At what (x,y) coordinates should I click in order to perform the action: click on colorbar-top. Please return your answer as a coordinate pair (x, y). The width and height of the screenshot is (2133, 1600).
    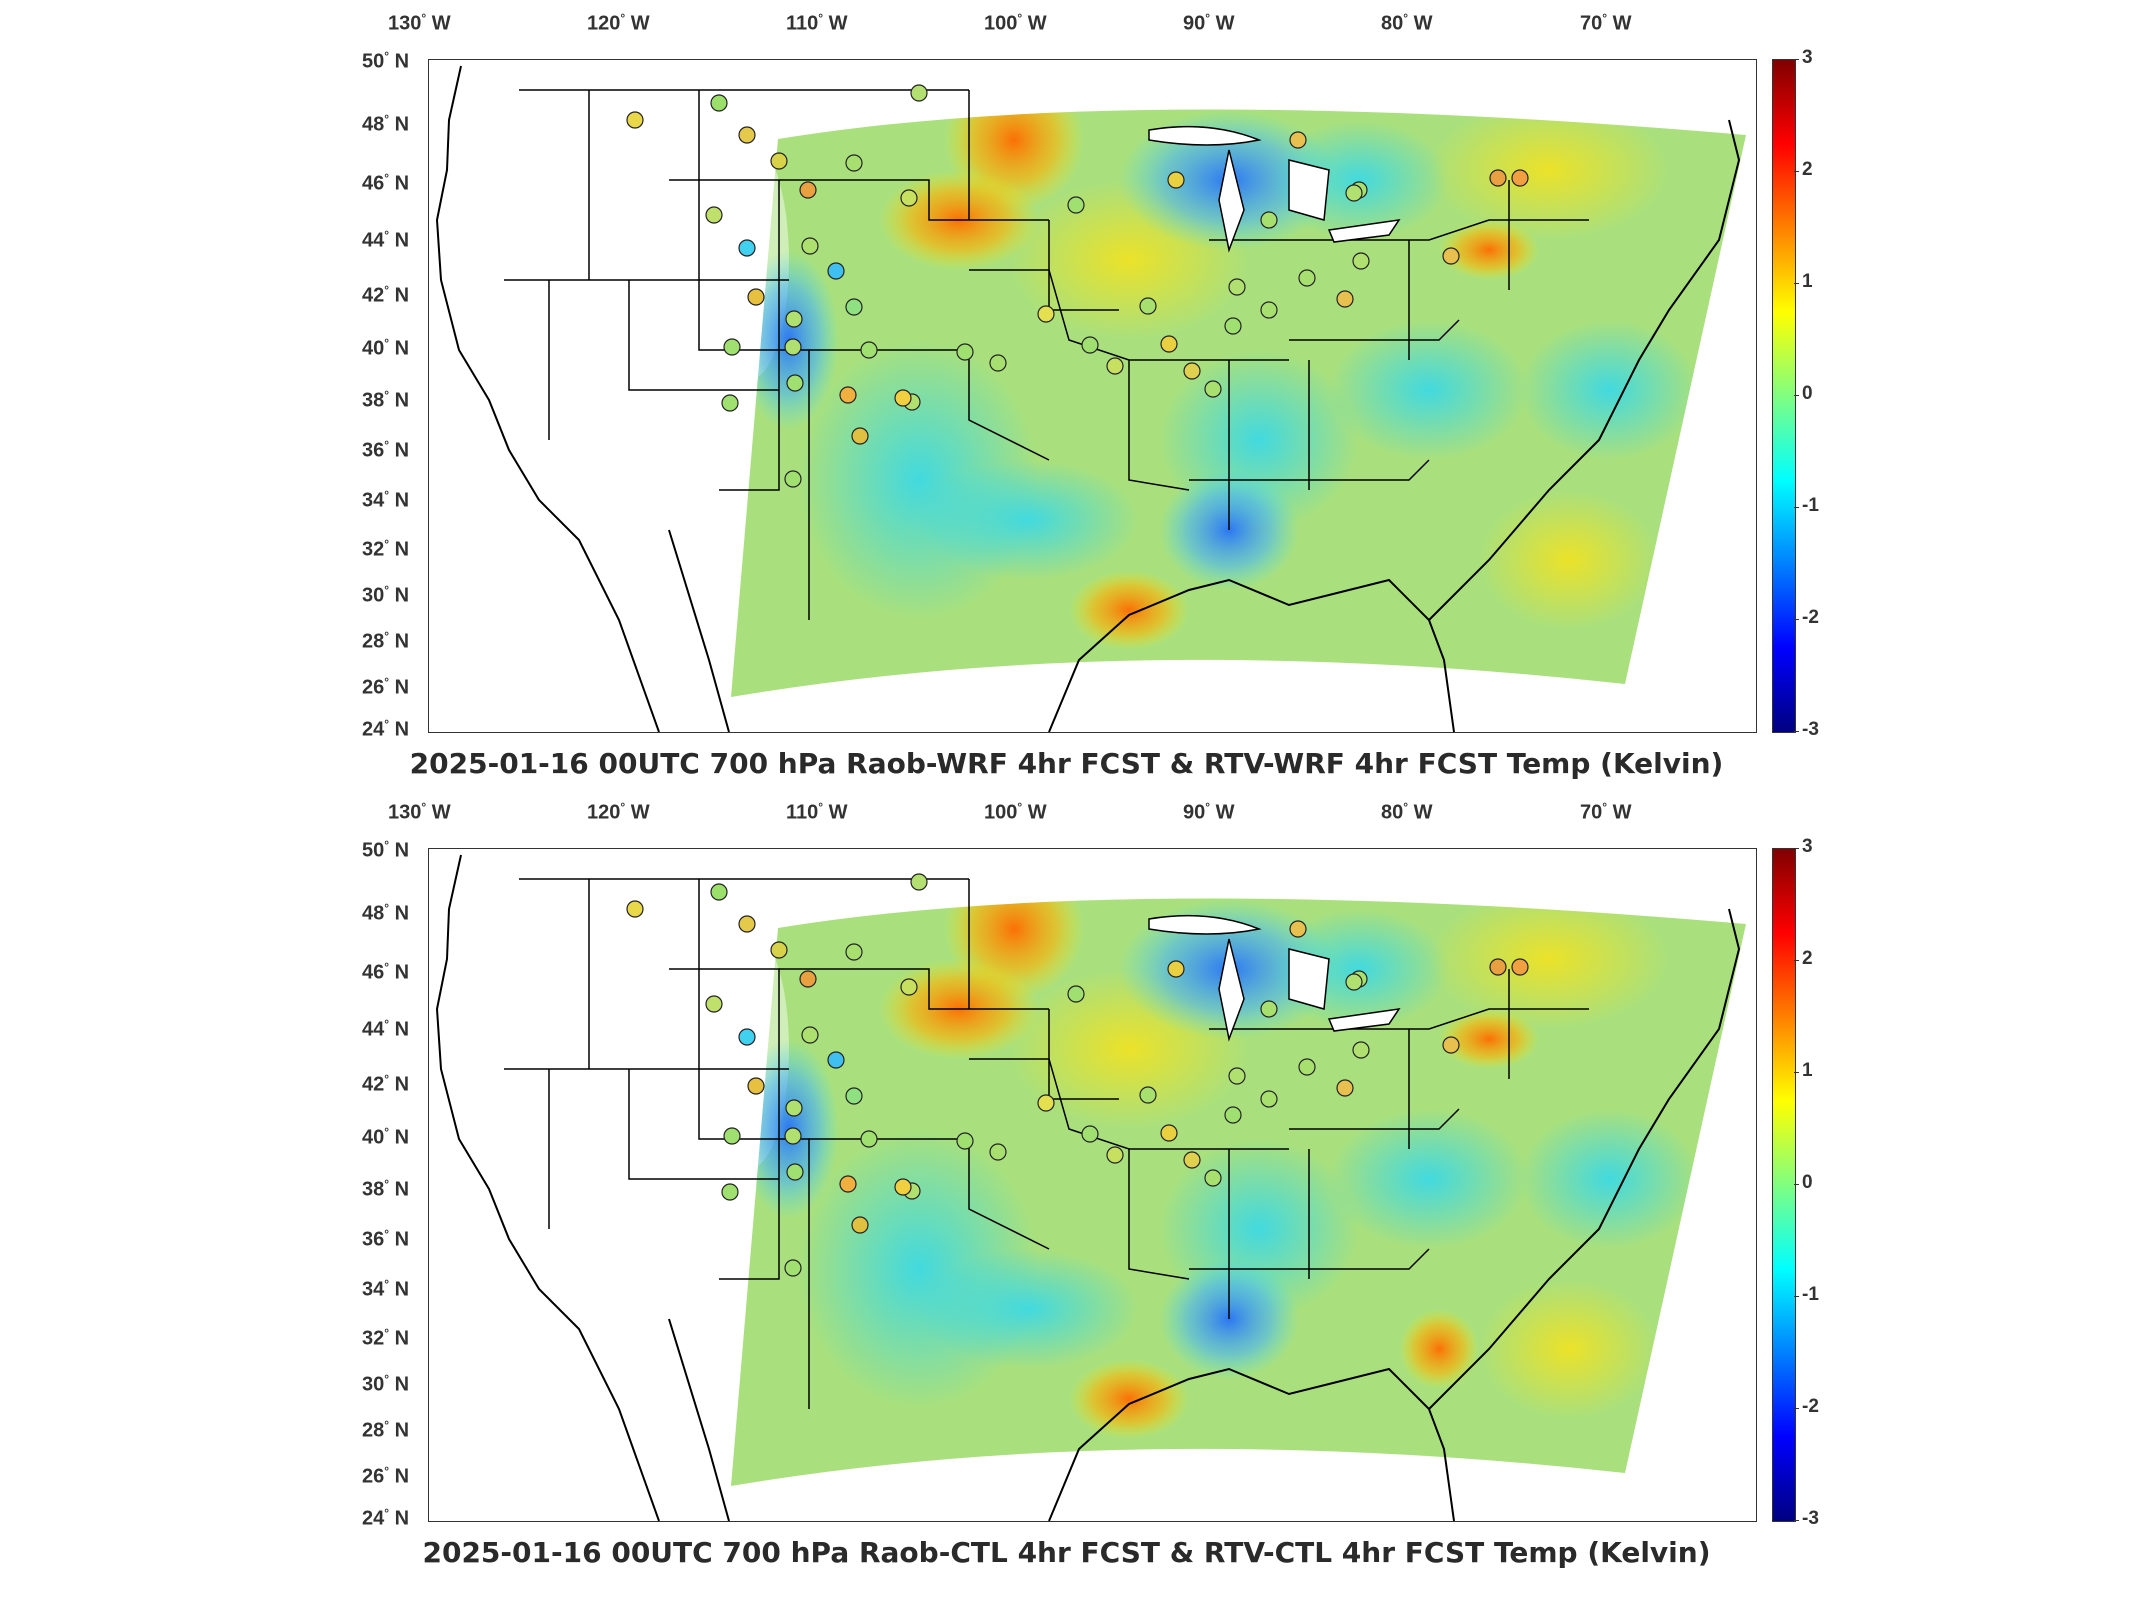
    Looking at the image, I should click on (1784, 396).